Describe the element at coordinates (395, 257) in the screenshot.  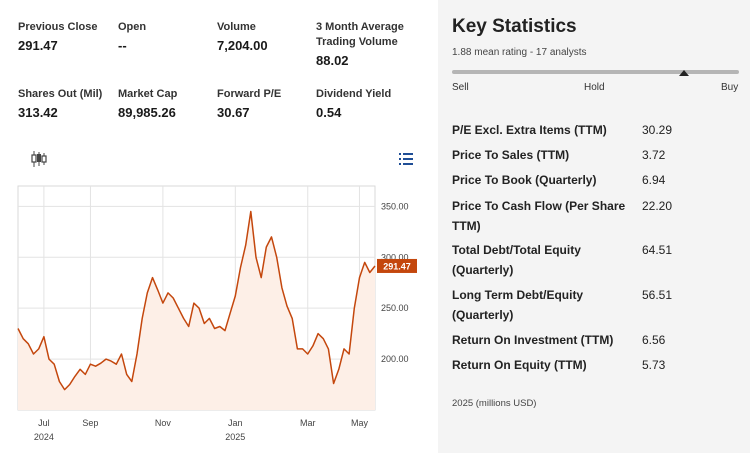
I see `y-tick-label: 300.00` at that location.